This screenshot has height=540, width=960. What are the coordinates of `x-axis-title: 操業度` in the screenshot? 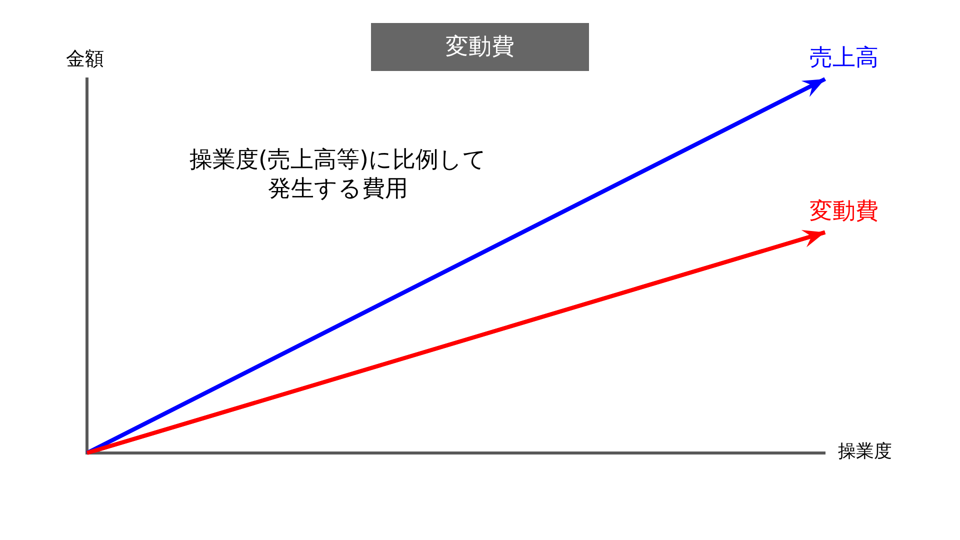 It's located at (865, 451).